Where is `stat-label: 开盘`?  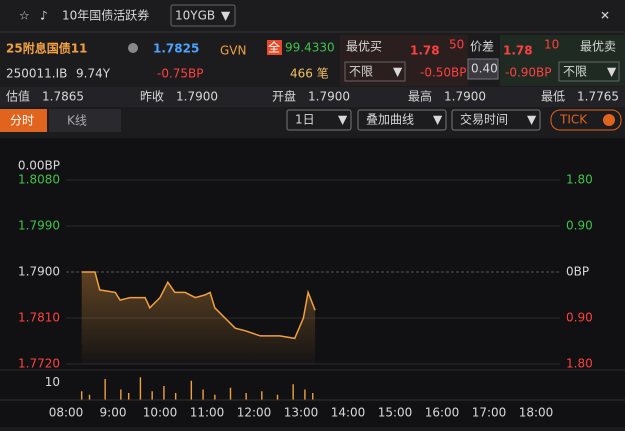
stat-label: 开盘 is located at coordinates (284, 96).